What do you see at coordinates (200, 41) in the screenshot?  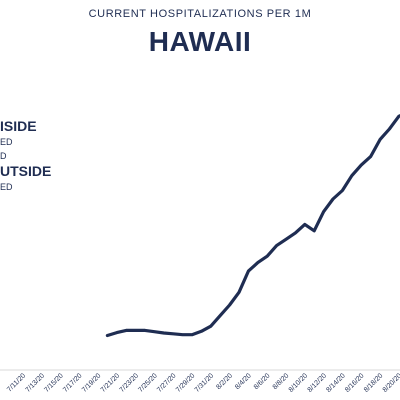 I see `chart-title: HAWAII` at bounding box center [200, 41].